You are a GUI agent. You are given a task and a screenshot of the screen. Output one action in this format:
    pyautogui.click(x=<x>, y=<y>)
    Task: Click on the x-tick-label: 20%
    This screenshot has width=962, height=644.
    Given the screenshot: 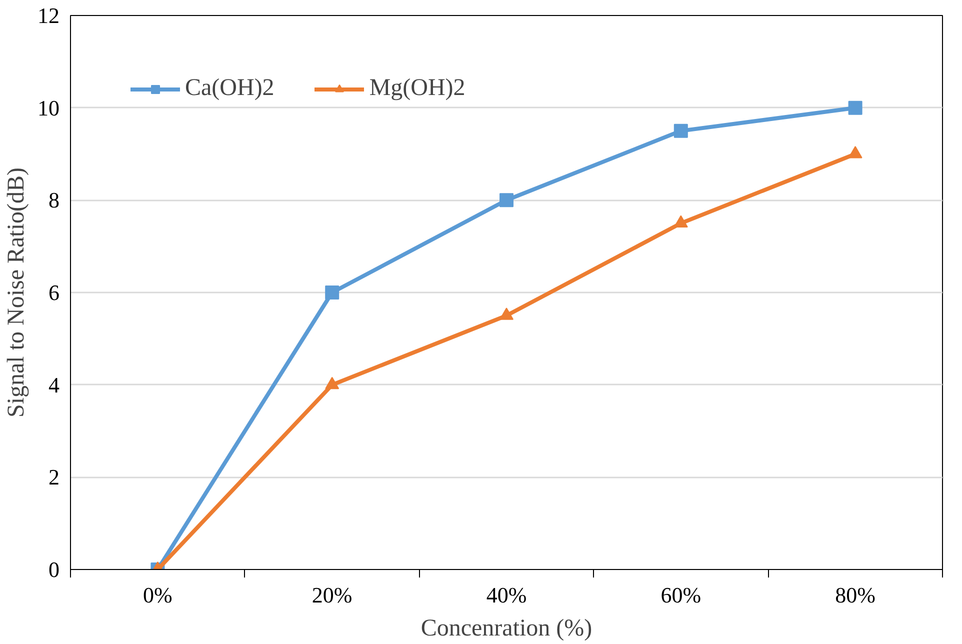 What is the action you would take?
    pyautogui.click(x=332, y=595)
    